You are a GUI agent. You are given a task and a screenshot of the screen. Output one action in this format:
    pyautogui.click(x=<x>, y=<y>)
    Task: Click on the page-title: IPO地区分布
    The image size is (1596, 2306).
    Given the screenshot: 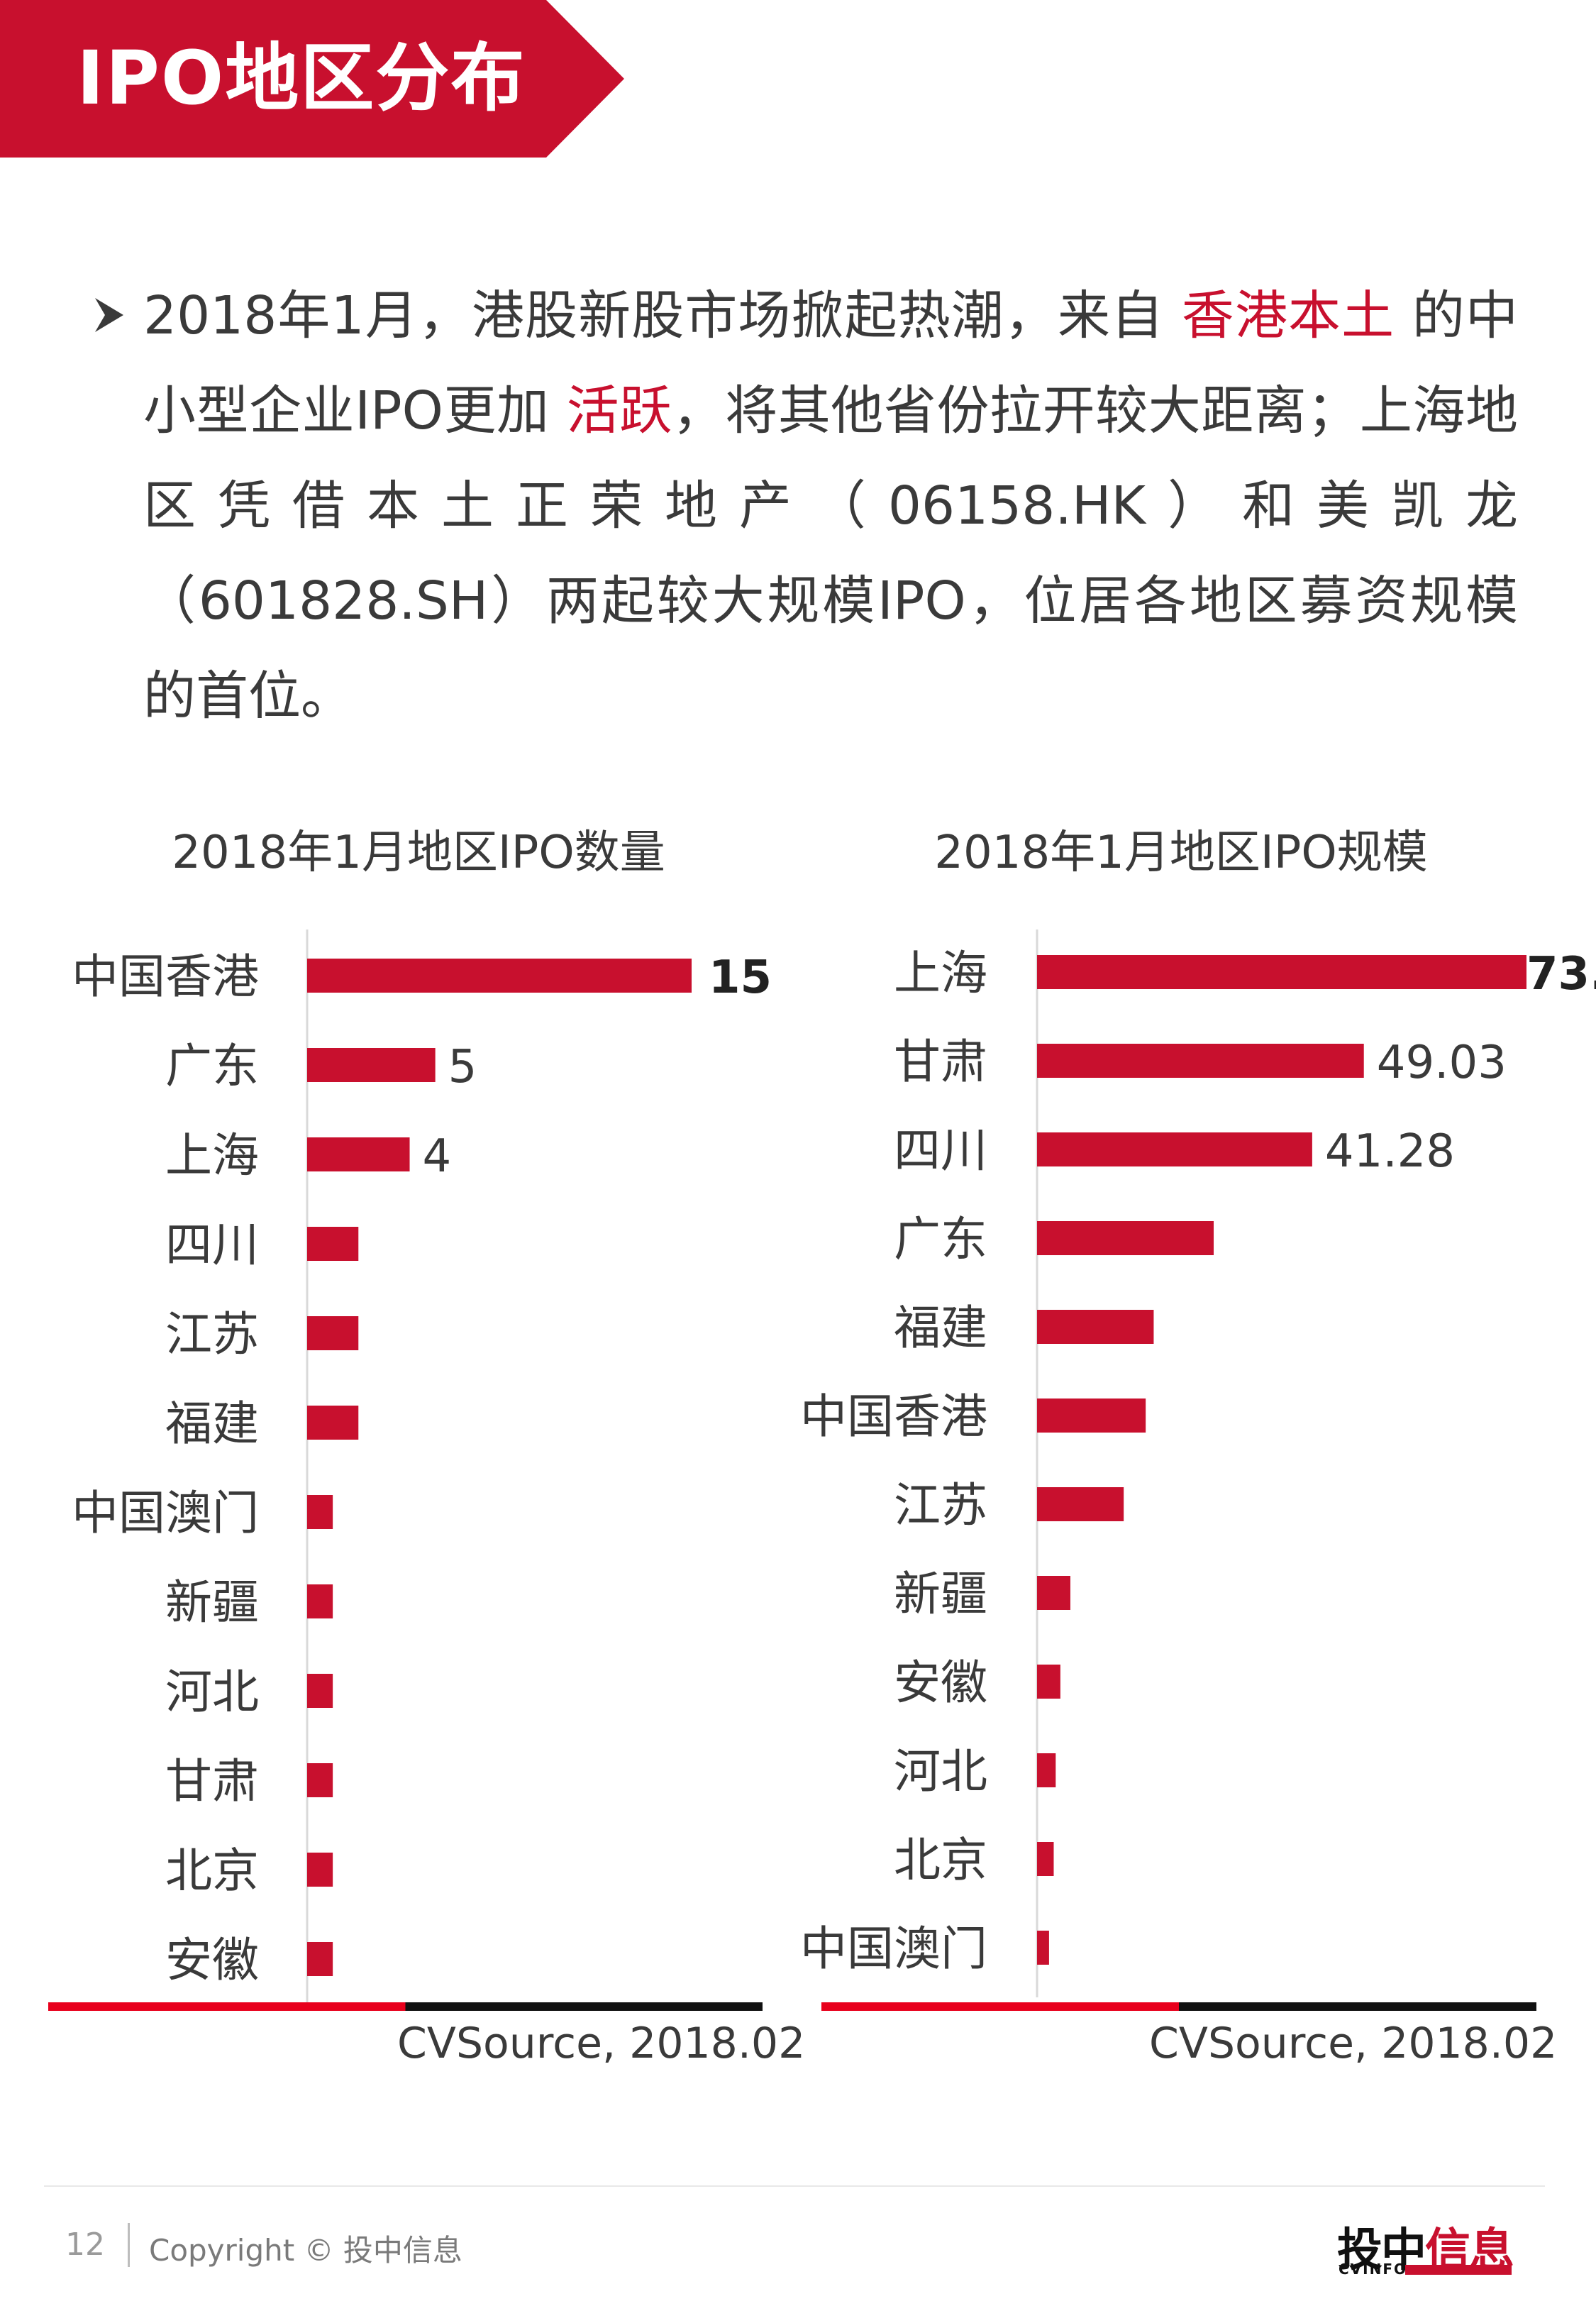 What is the action you would take?
    pyautogui.click(x=301, y=78)
    